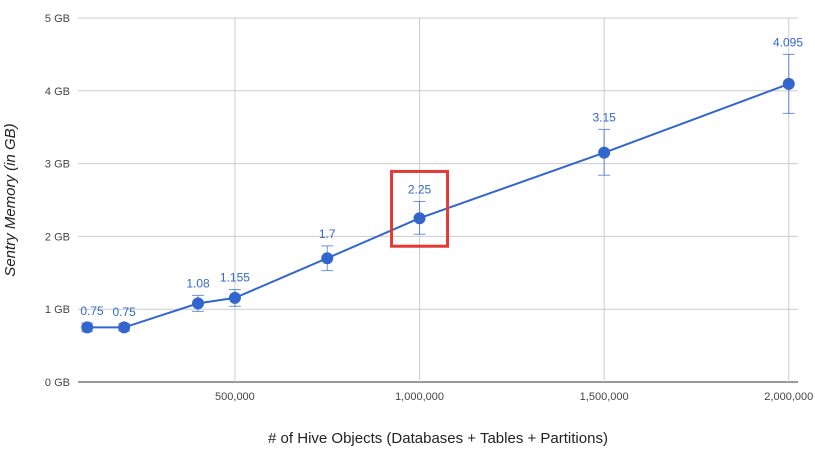 Image resolution: width=815 pixels, height=449 pixels. I want to click on data-label: 4.095, so click(788, 42).